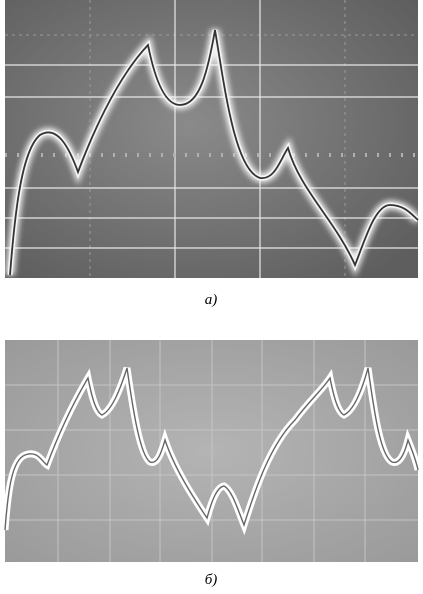 This screenshot has width=423, height=594. Describe the element at coordinates (211, 580) in the screenshot. I see `caption-b: б)` at that location.